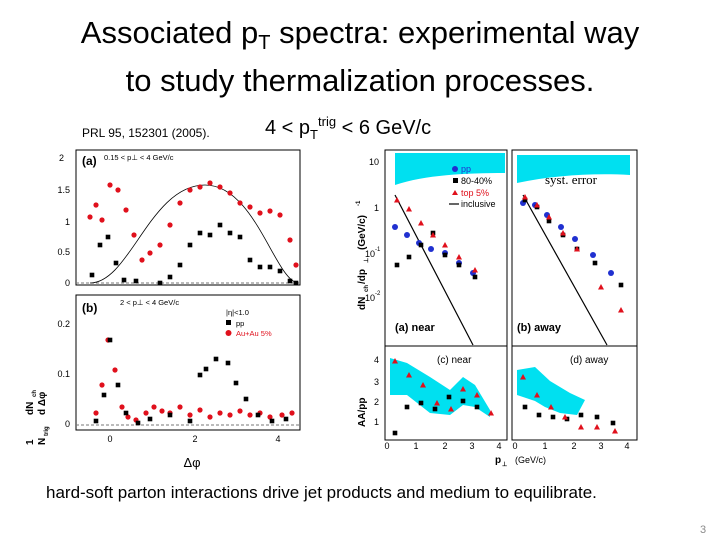 Image resolution: width=720 pixels, height=540 pixels. I want to click on svg-text: d Δφ, so click(42, 403).